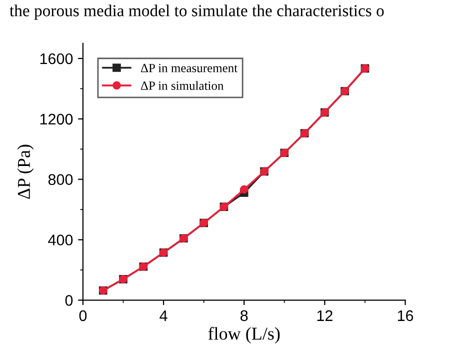  Describe the element at coordinates (56, 119) in the screenshot. I see `y-tick-label: 1200` at that location.